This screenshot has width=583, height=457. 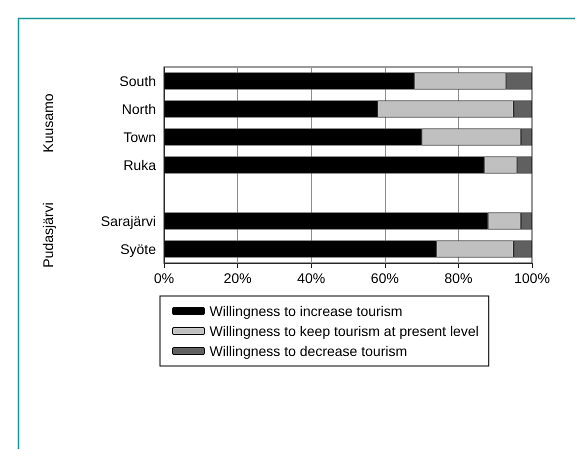 What do you see at coordinates (128, 221) in the screenshot?
I see `y-tick-label: Sarajärvi` at bounding box center [128, 221].